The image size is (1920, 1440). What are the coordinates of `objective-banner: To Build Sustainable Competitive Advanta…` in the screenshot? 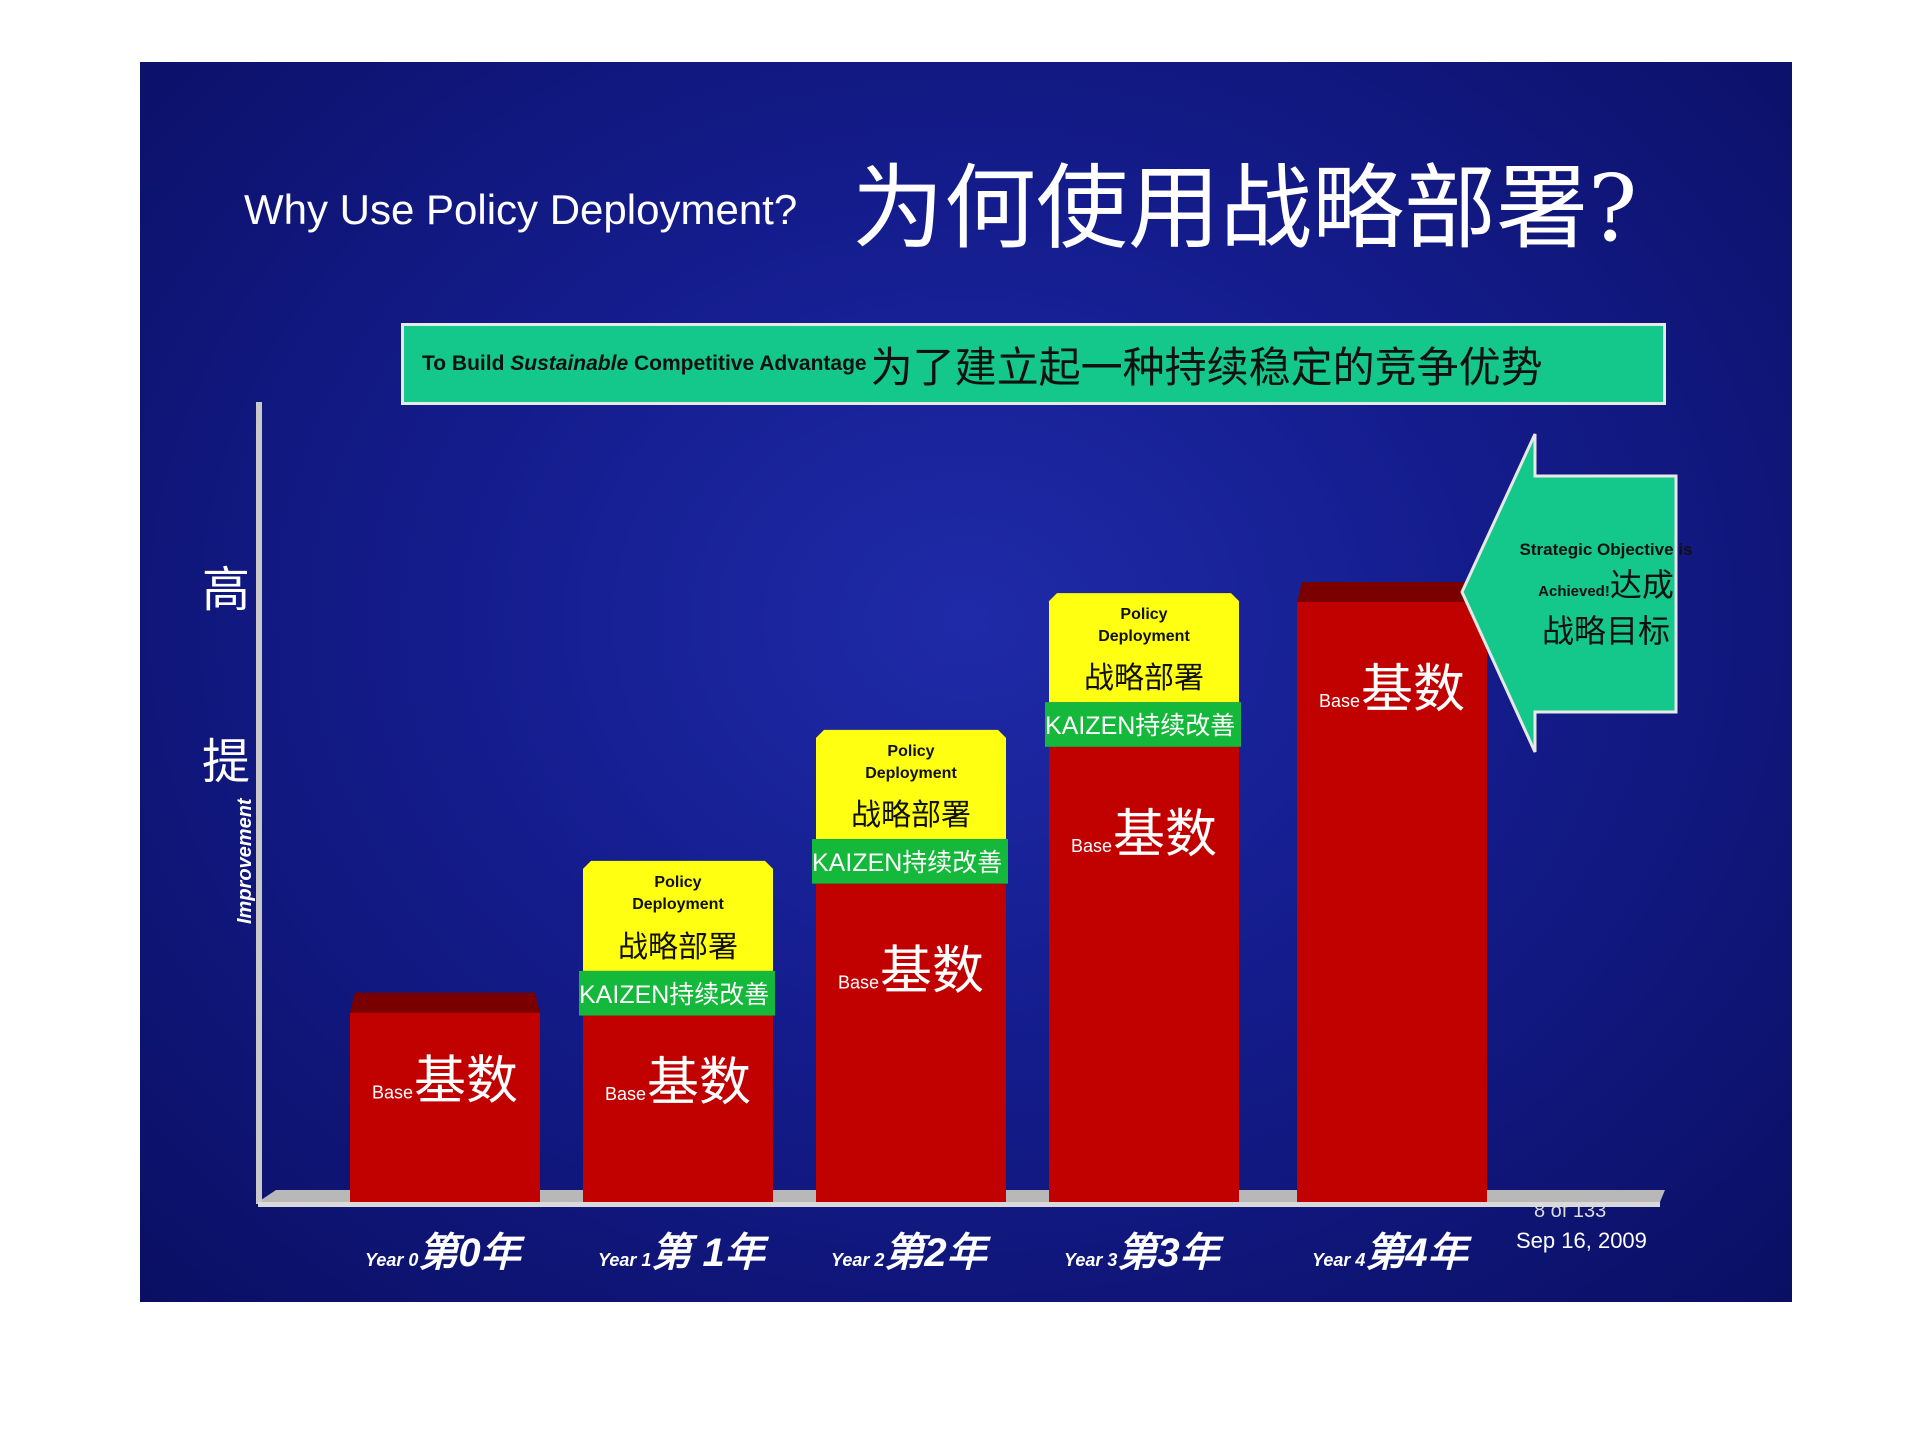 It's located at (1033, 364).